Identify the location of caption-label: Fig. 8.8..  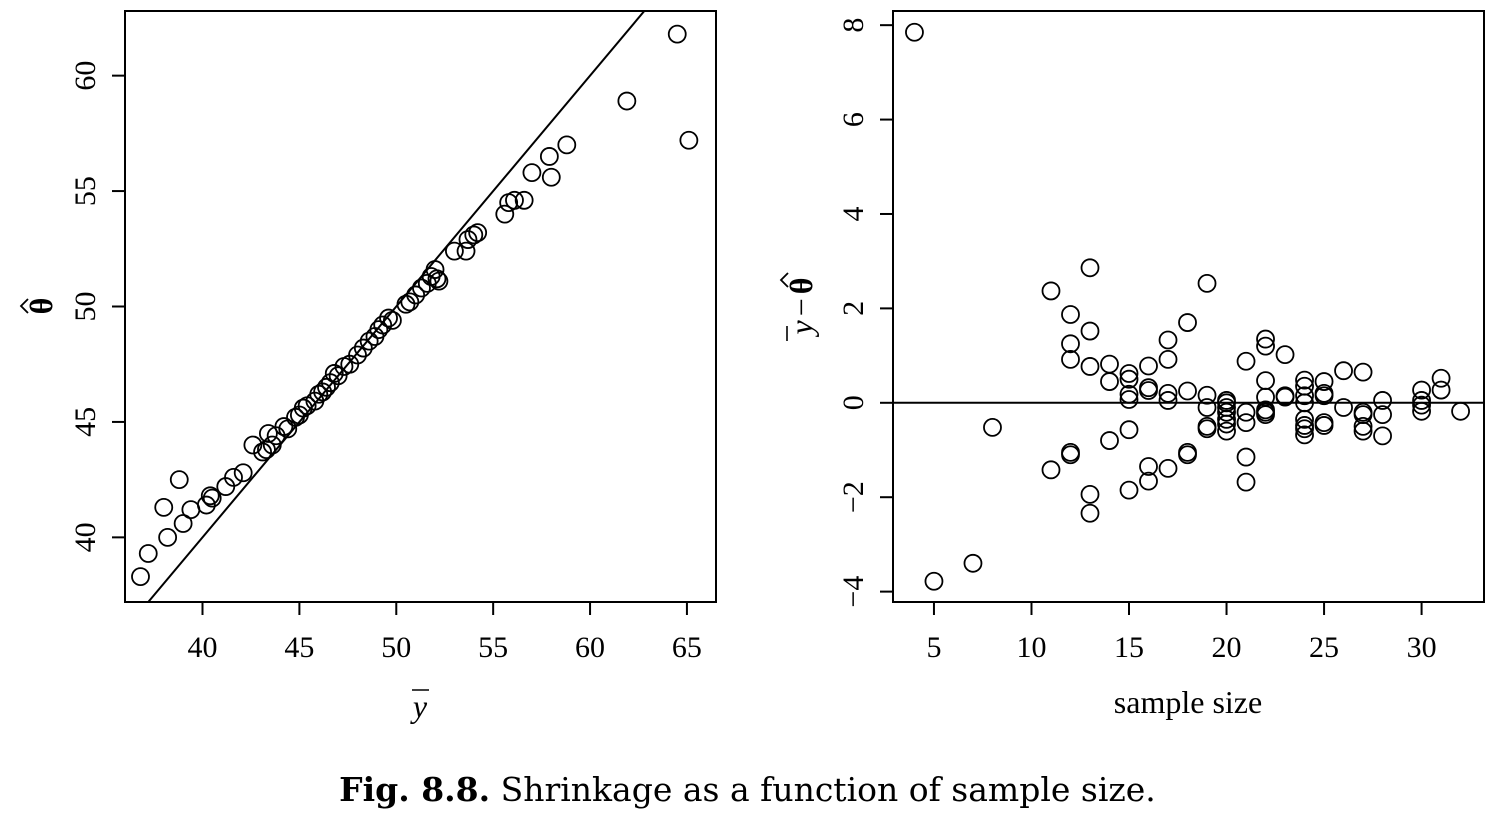
(415, 789).